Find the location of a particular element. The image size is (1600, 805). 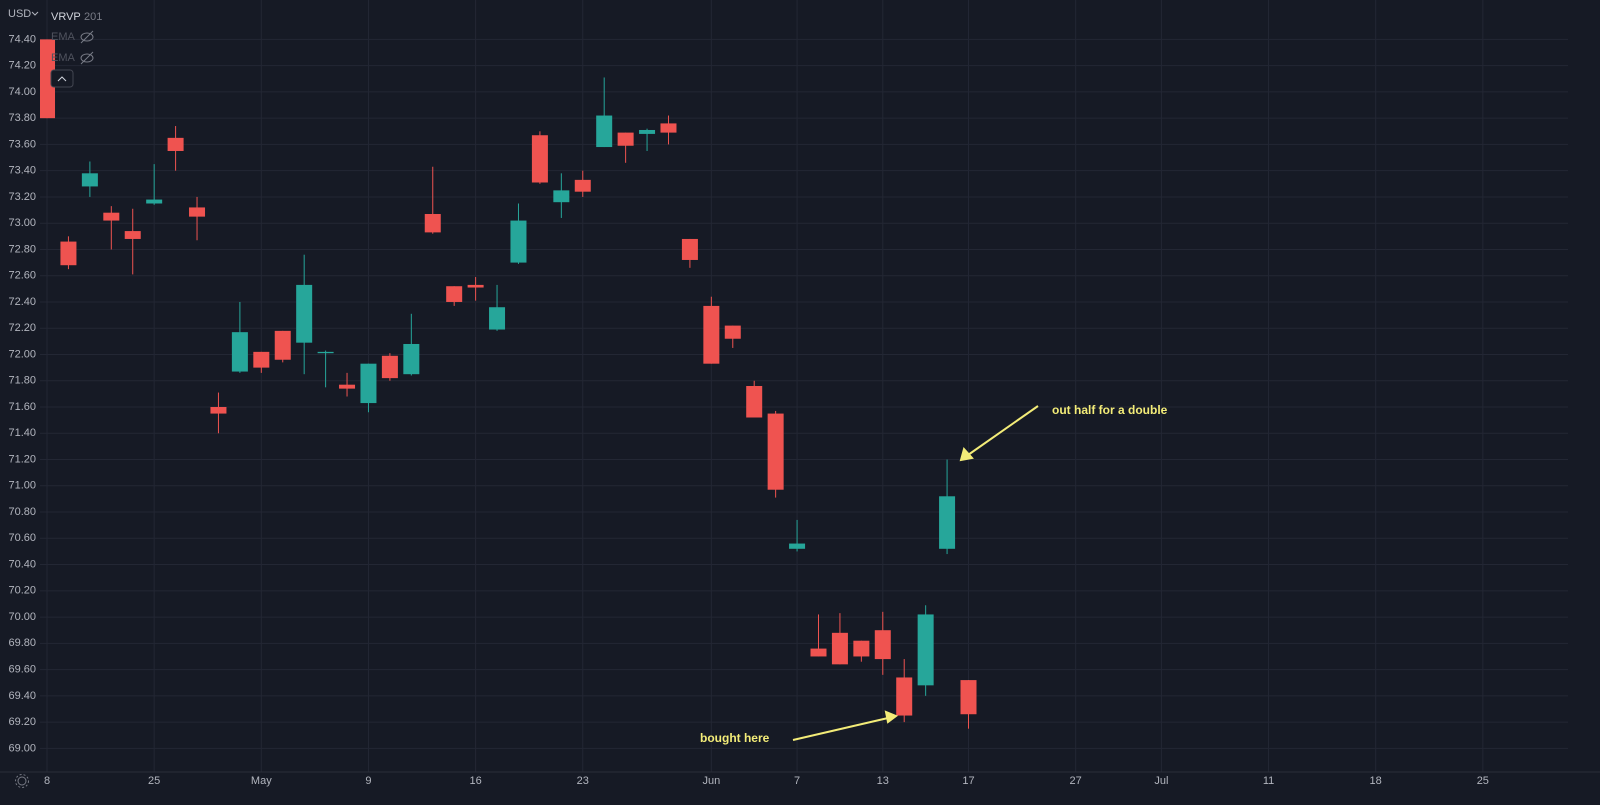

collapse-button is located at coordinates (62, 78).